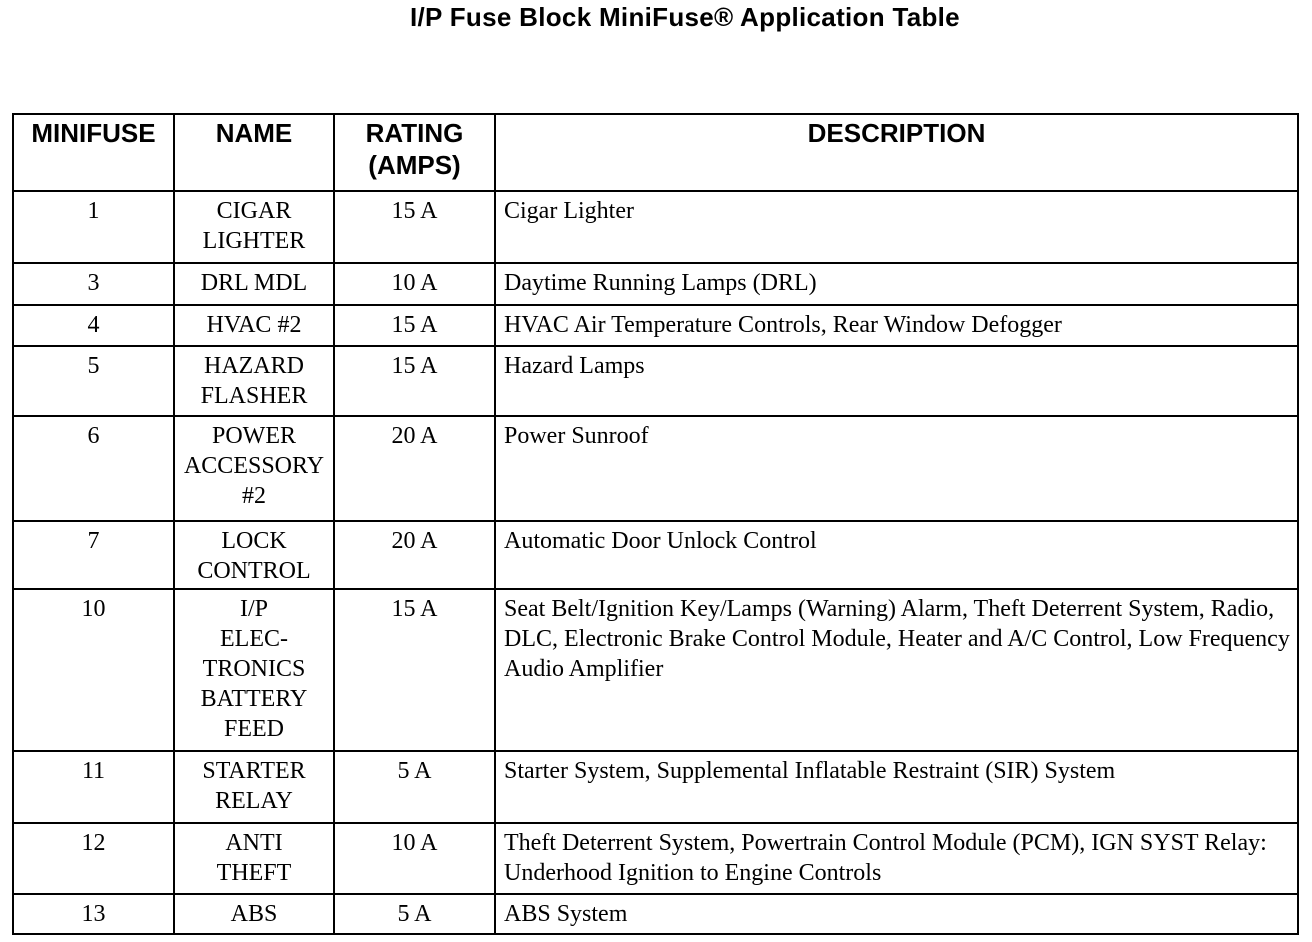  I want to click on cell-description: Cigar Lighter, so click(896, 227).